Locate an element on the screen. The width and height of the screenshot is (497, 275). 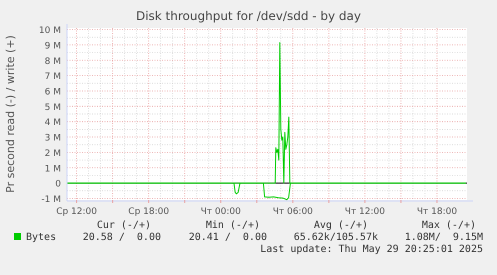
text: Cur (-/+) is located at coordinates (123, 225).